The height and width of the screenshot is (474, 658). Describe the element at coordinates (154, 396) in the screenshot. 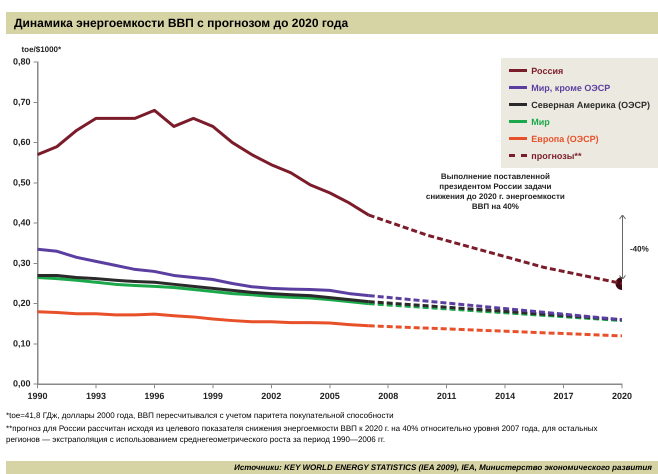

I see `x-tick-label: 1996` at that location.